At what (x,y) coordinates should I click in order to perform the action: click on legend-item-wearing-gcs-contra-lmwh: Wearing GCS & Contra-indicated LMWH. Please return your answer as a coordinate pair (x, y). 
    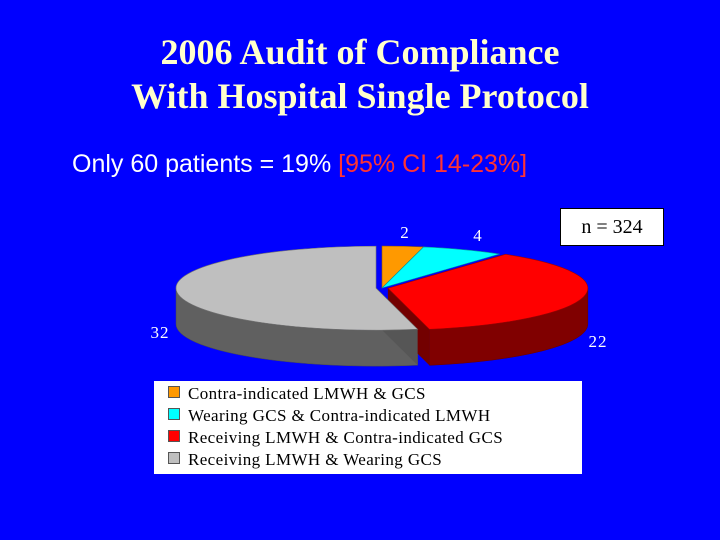
    Looking at the image, I should click on (329, 416).